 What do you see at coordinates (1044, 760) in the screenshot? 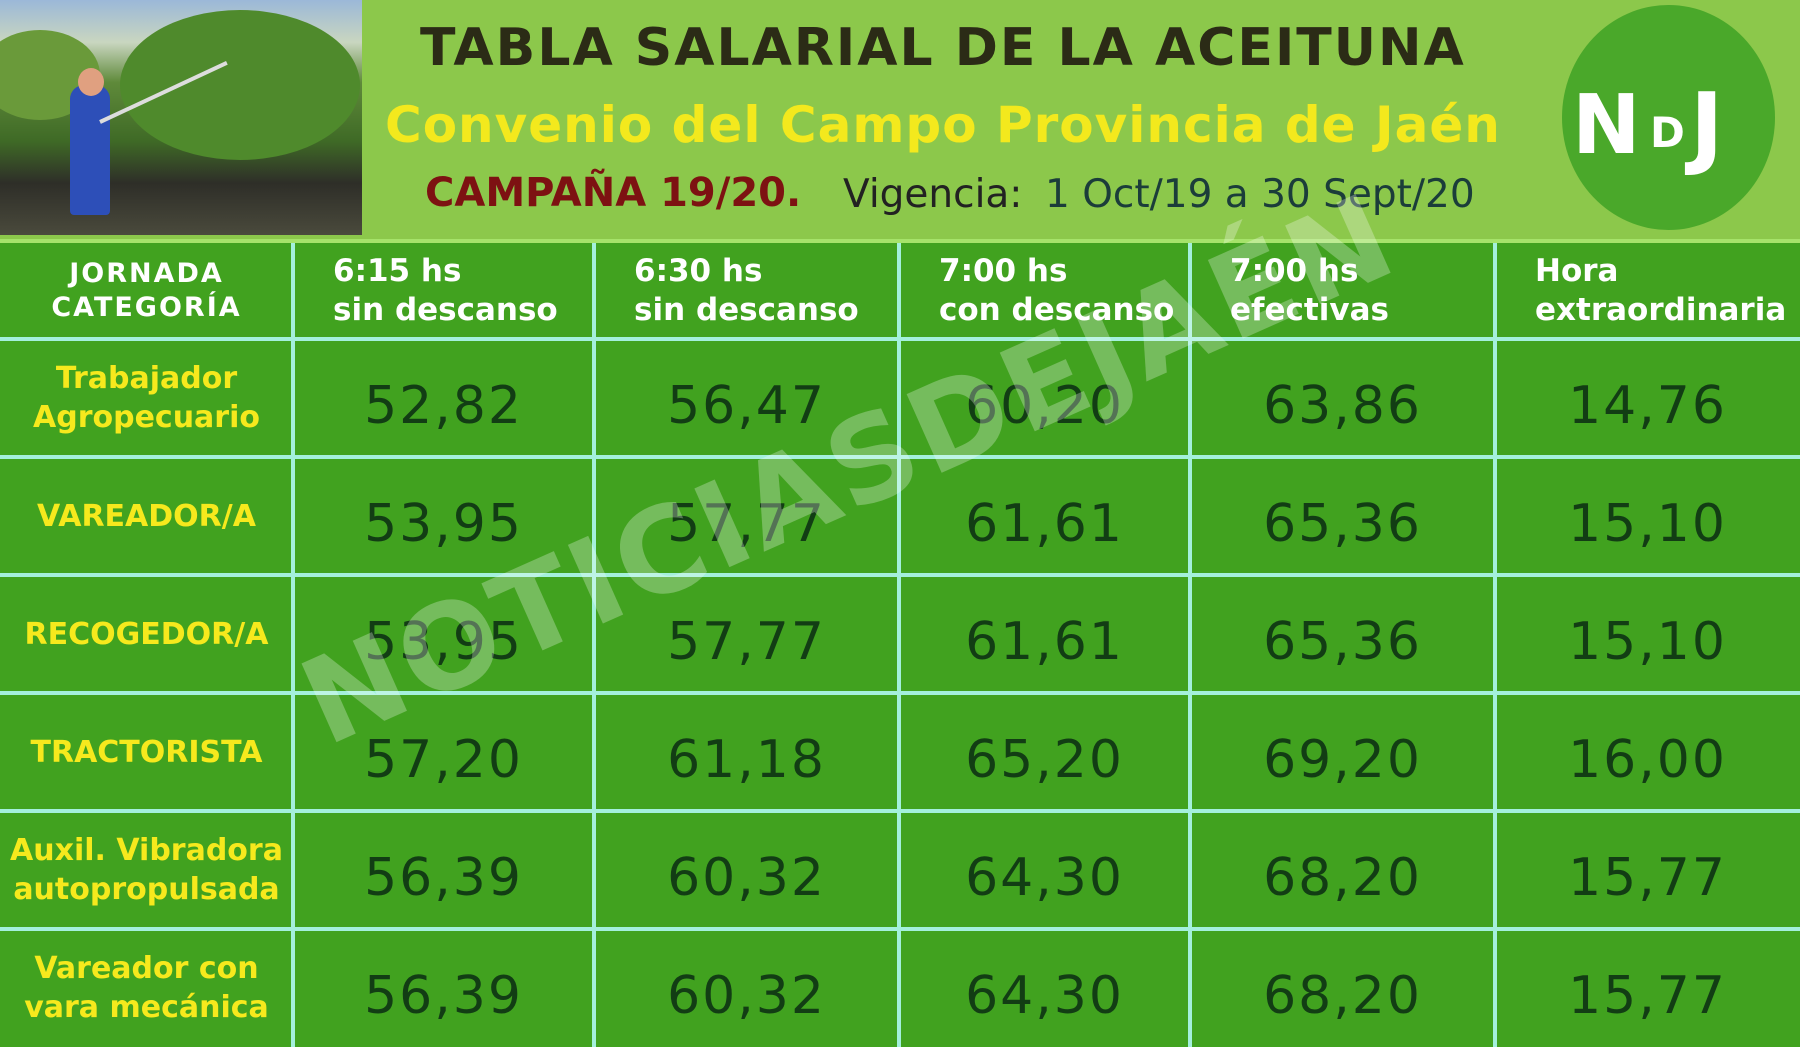
I see `value-cell: 65,20` at bounding box center [1044, 760].